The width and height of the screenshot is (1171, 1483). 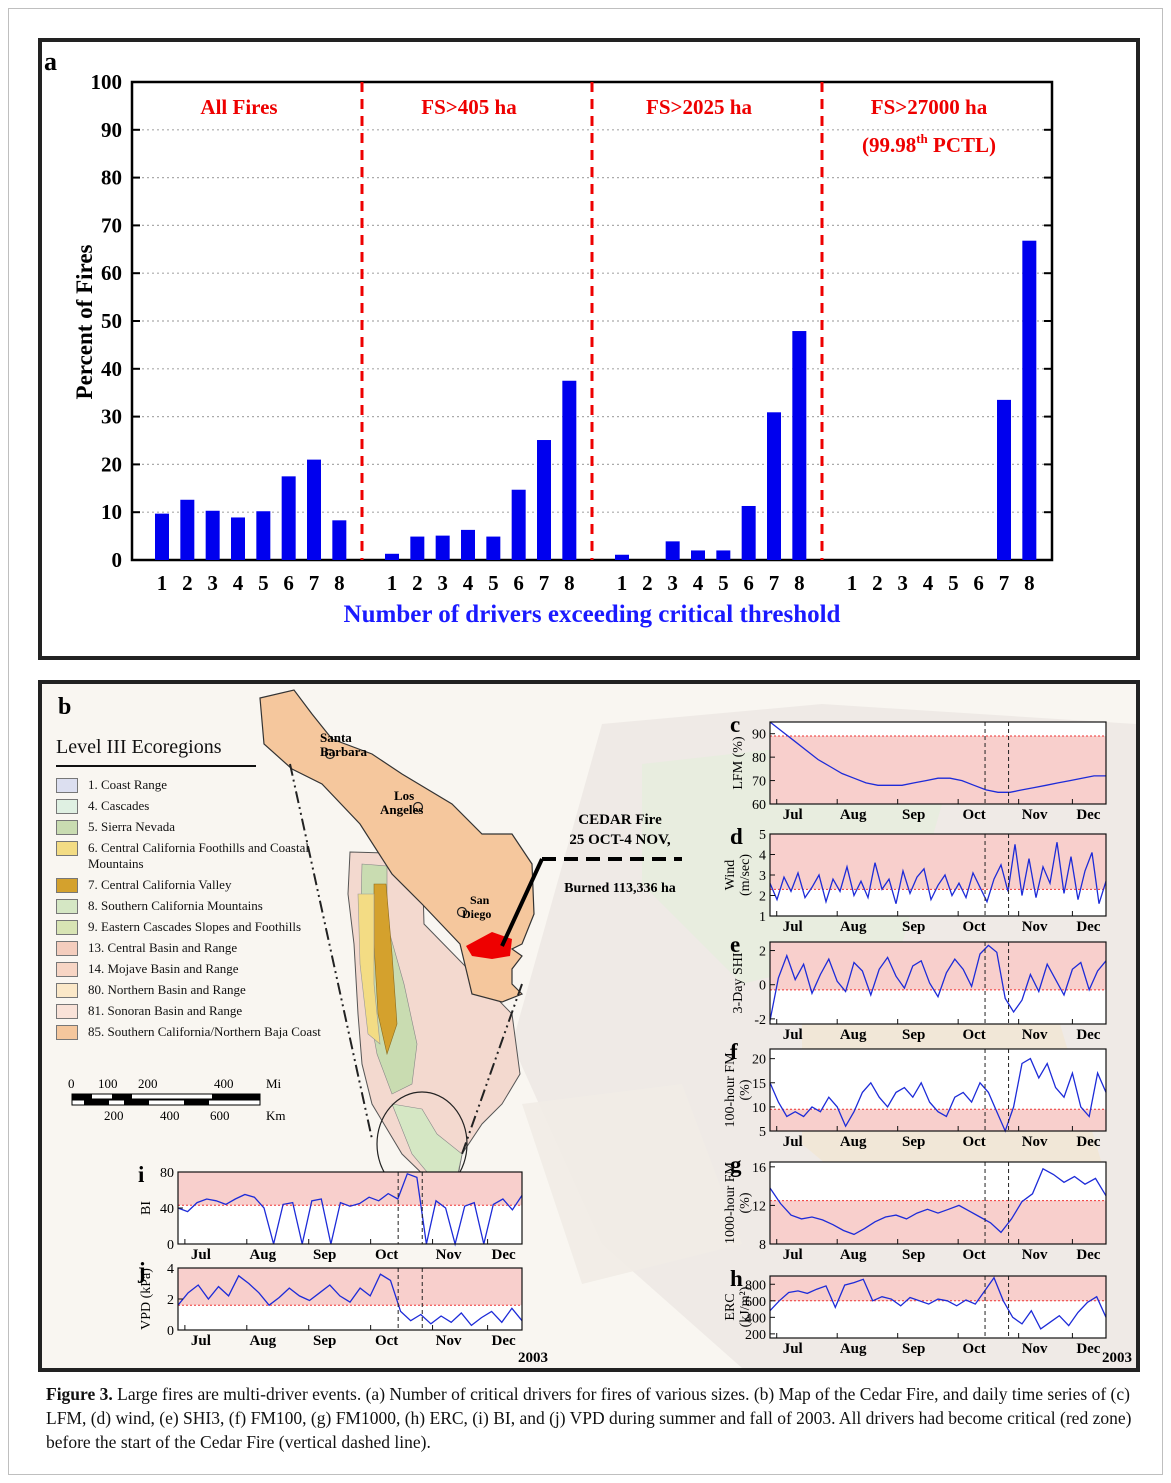 What do you see at coordinates (141, 1174) in the screenshot?
I see `panel-label: i` at bounding box center [141, 1174].